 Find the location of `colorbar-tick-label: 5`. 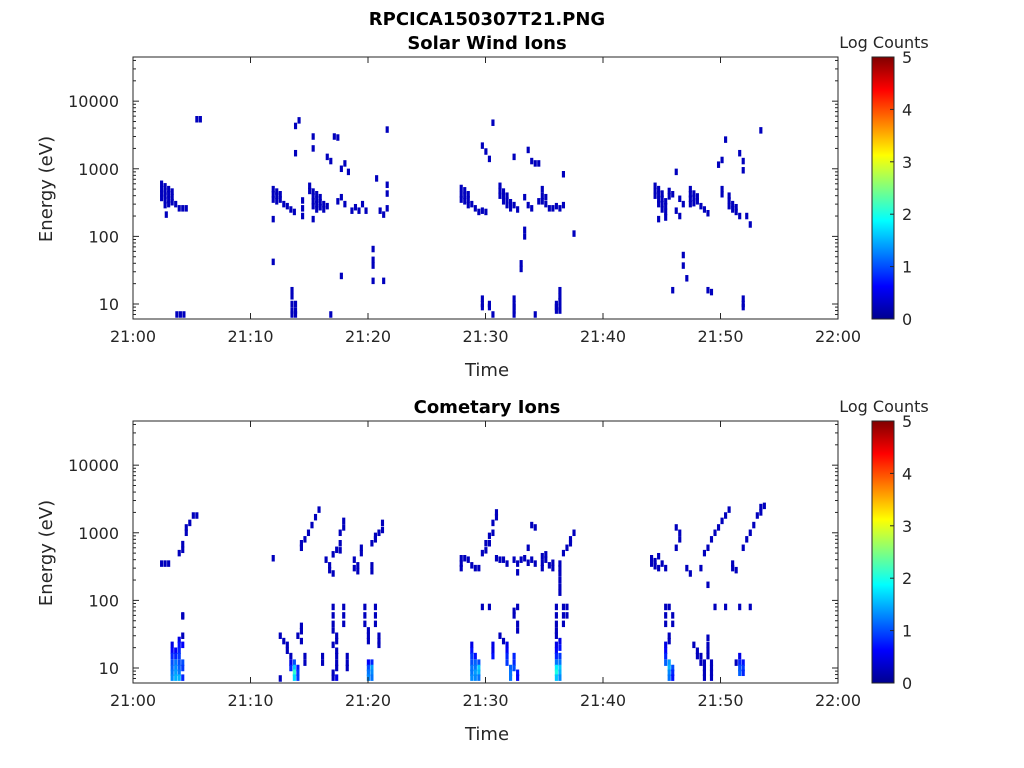

colorbar-tick-label: 5 is located at coordinates (907, 57).